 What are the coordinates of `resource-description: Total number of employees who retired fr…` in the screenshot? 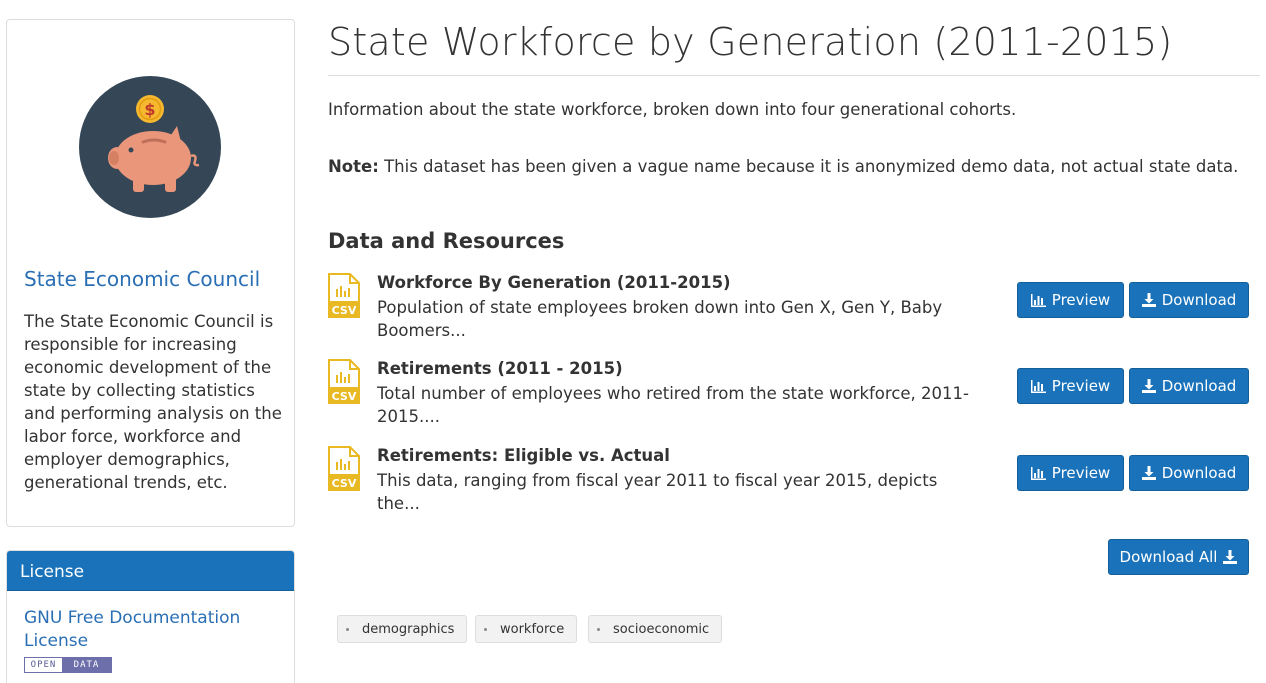 It's located at (673, 405).